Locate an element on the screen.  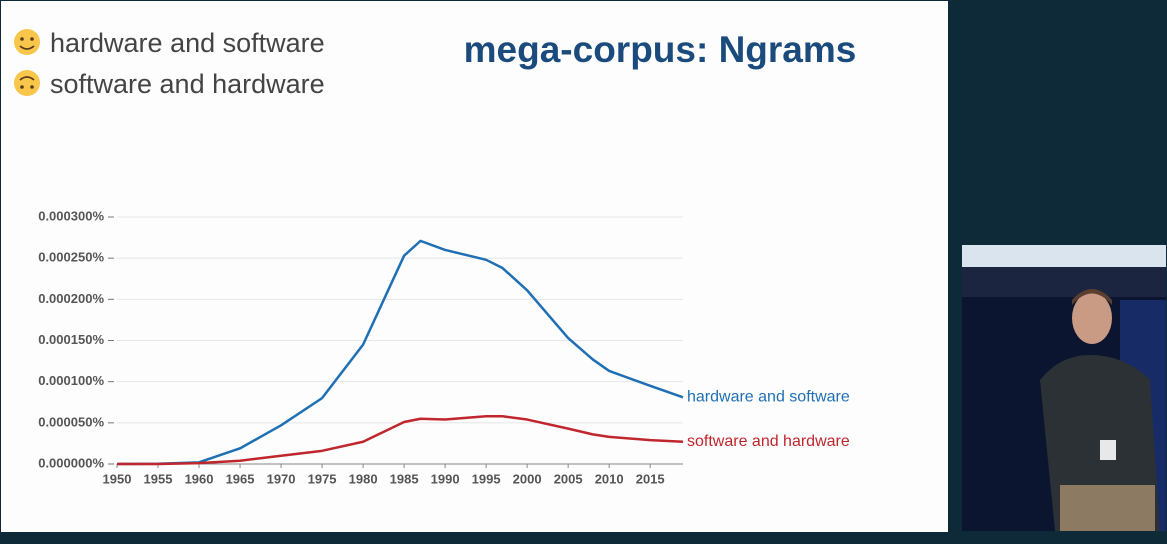
y-tick-label: 0.000150% is located at coordinates (71, 339).